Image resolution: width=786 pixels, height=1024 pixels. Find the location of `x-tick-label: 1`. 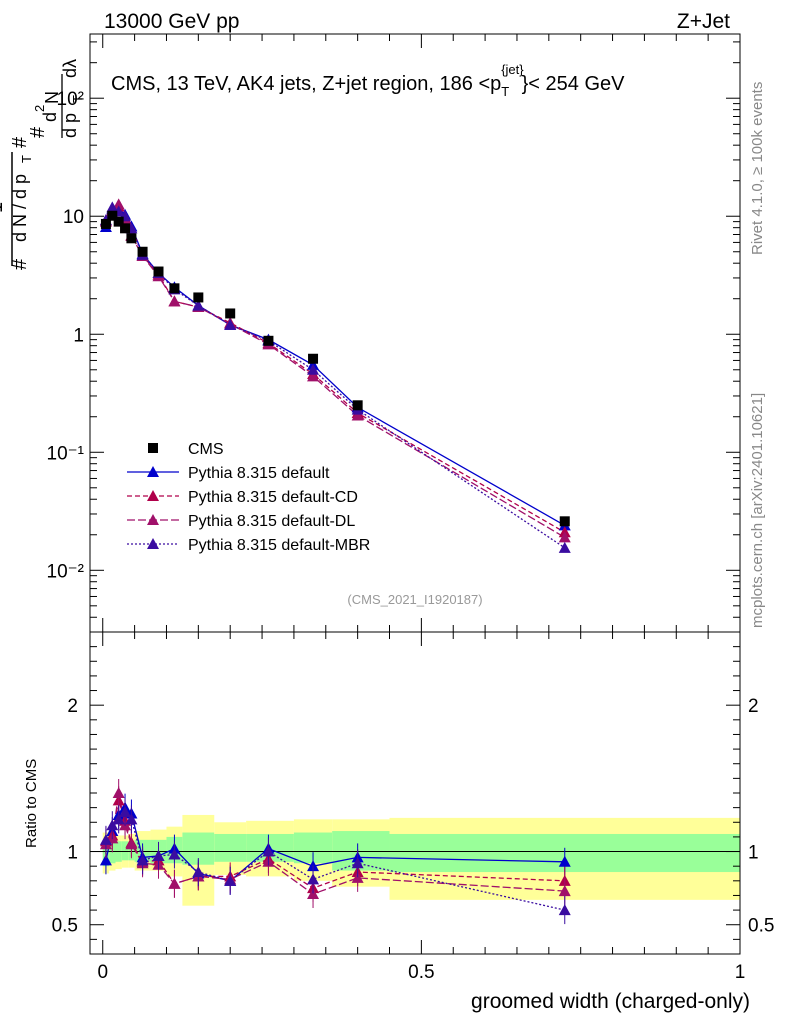

x-tick-label: 1 is located at coordinates (740, 972).